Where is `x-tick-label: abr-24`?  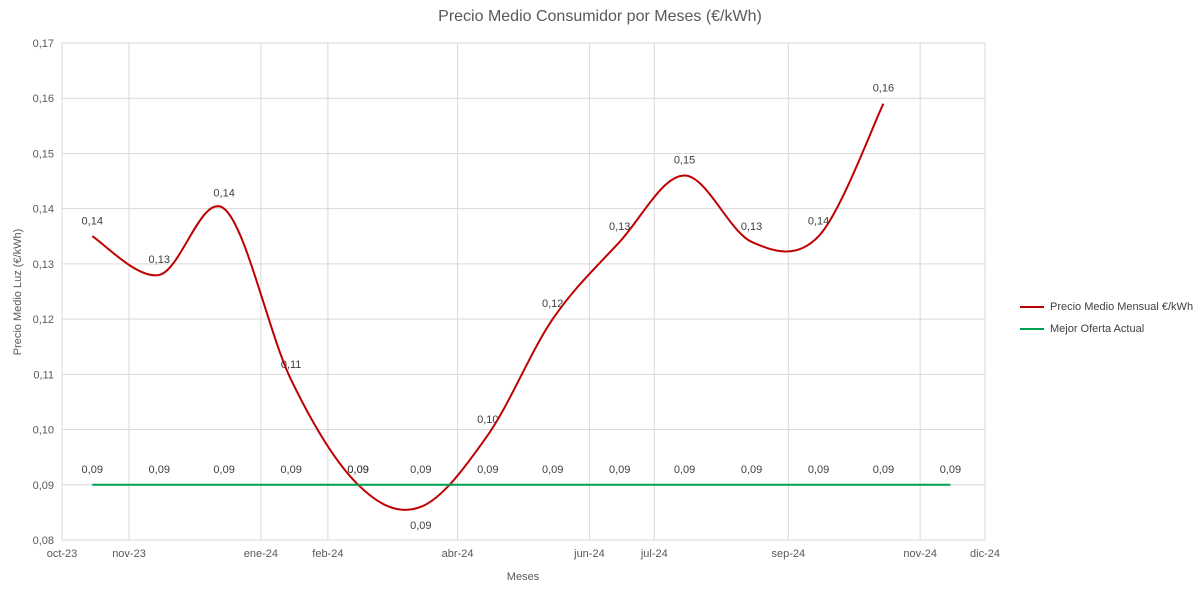
x-tick-label: abr-24 is located at coordinates (458, 554).